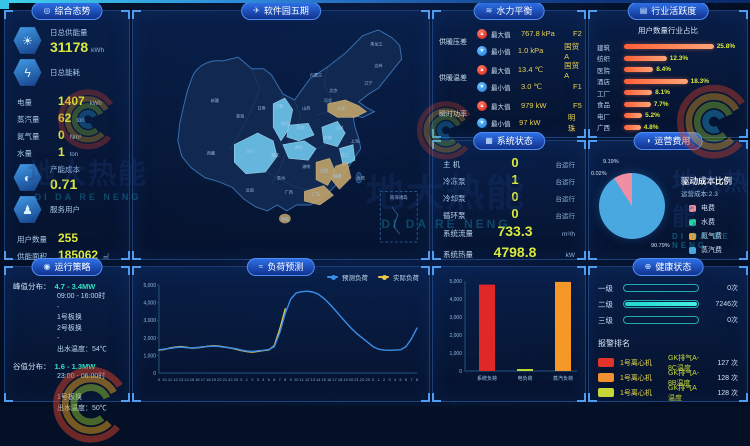  What do you see at coordinates (27, 72) in the screenshot?
I see `energy-icon: ϟ` at bounding box center [27, 72].